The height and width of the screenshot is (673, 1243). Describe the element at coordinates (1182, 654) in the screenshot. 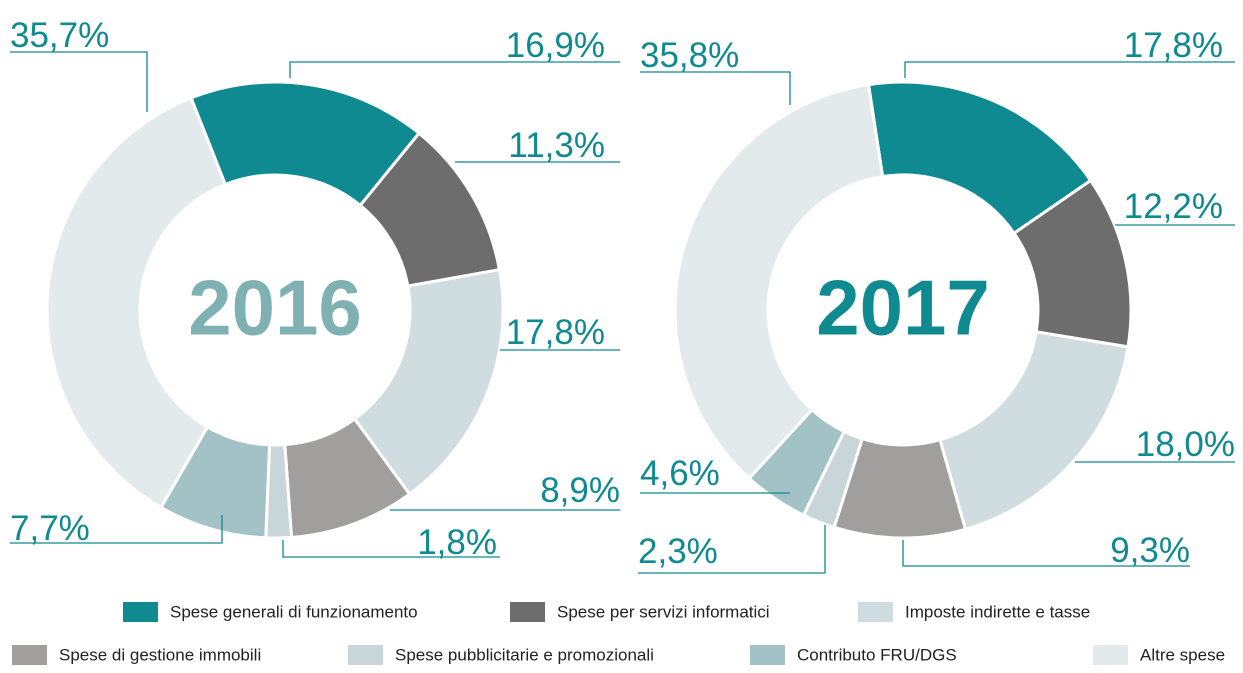

I see `legend-label: Altre spese` at that location.